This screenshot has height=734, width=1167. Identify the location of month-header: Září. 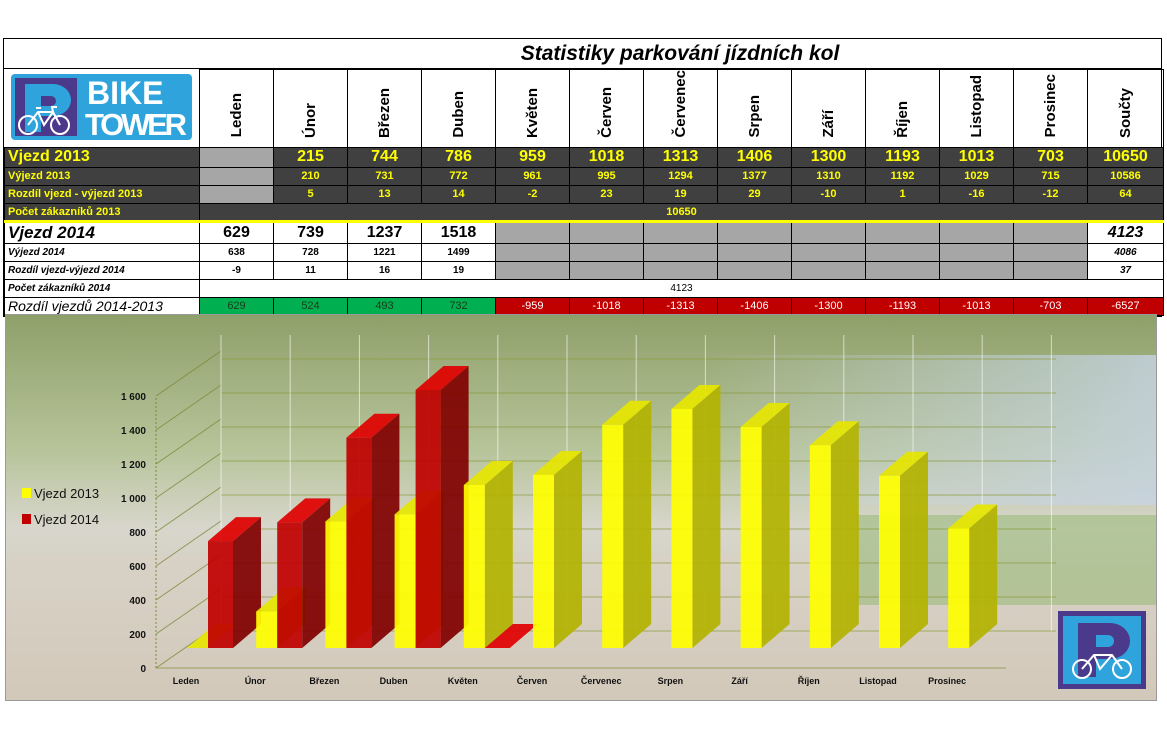
(828, 108).